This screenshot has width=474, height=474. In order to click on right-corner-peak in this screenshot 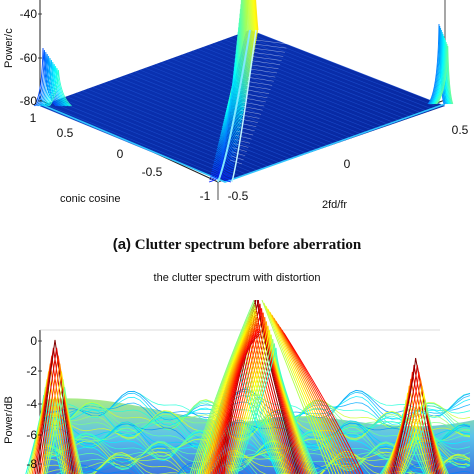, I will do `click(440, 64)`.